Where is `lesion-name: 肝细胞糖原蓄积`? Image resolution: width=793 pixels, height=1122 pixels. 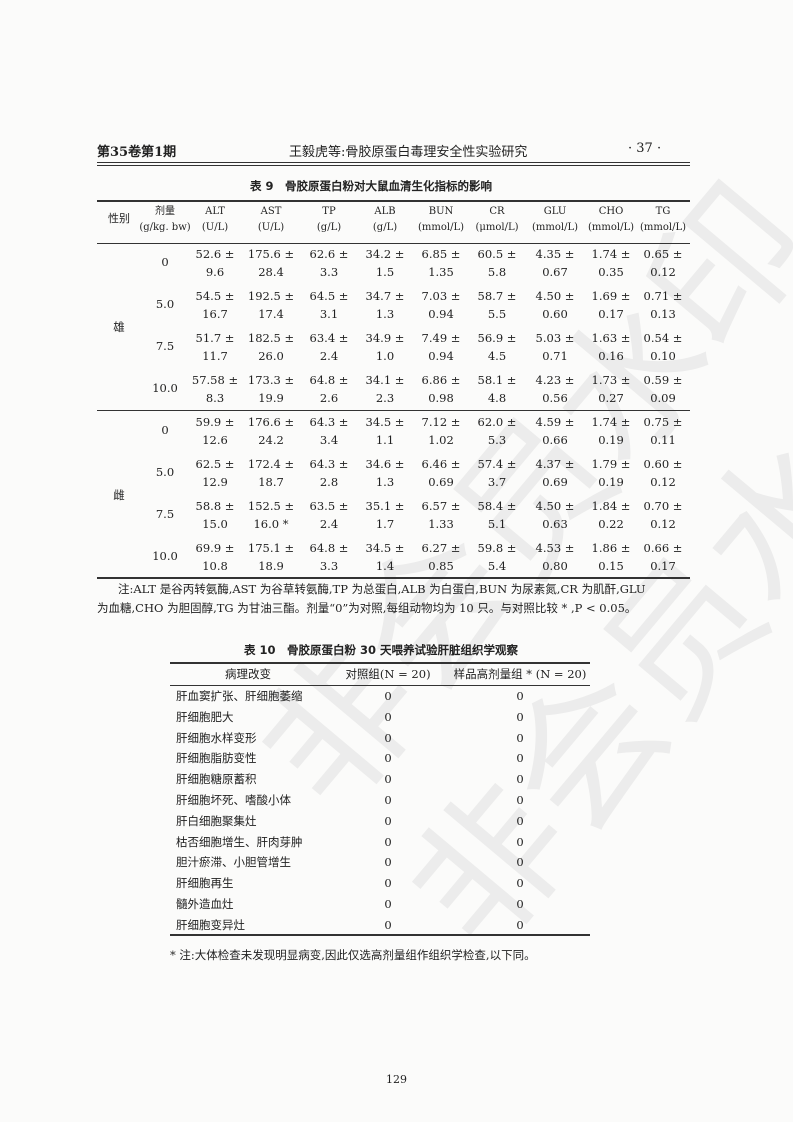
lesion-name: 肝细胞糖原蓄积 is located at coordinates (216, 779).